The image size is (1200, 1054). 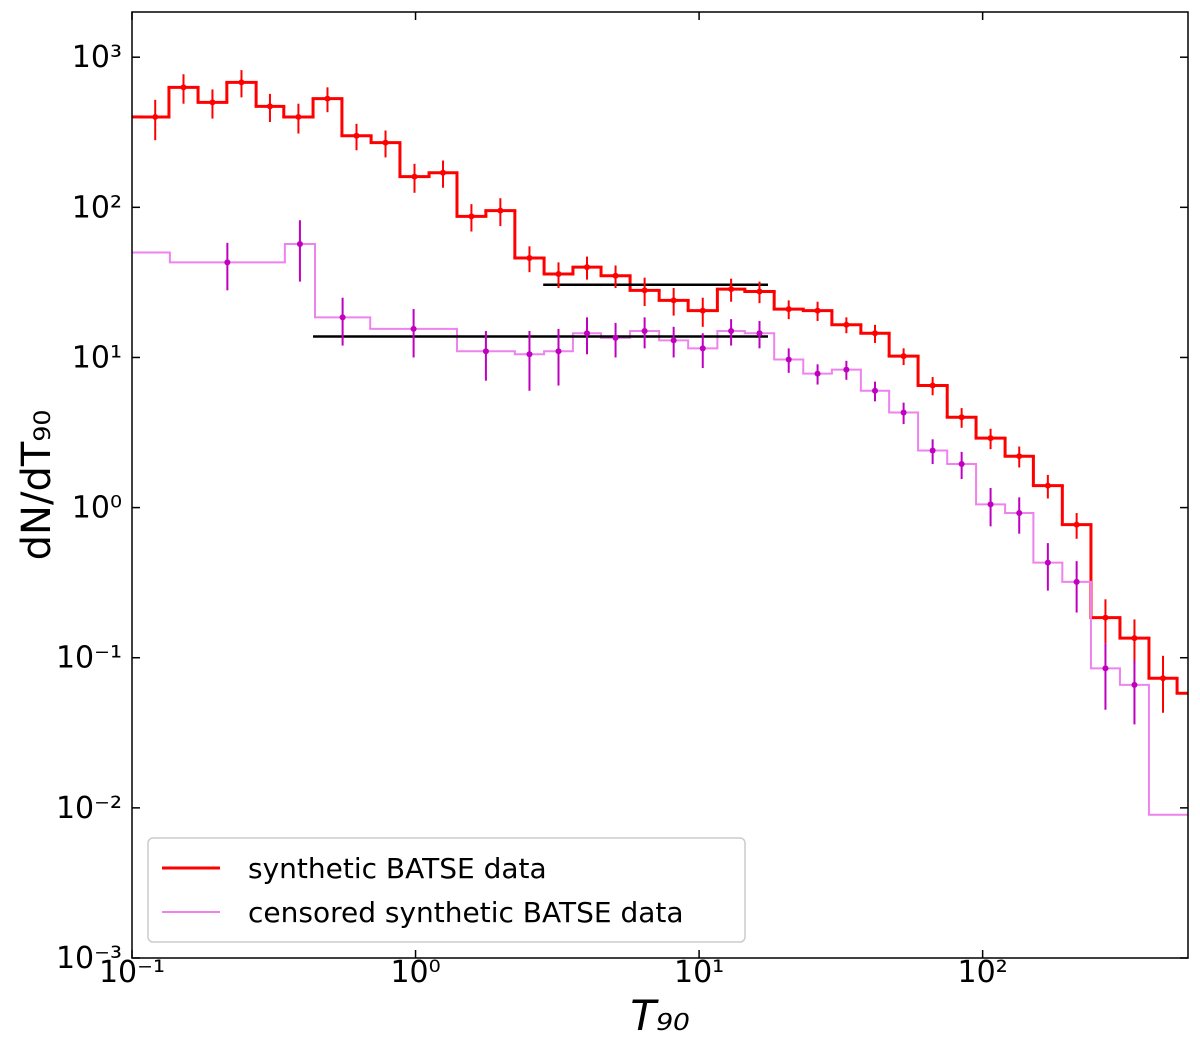 What do you see at coordinates (97, 207) in the screenshot?
I see `y-tick-label: 10²` at bounding box center [97, 207].